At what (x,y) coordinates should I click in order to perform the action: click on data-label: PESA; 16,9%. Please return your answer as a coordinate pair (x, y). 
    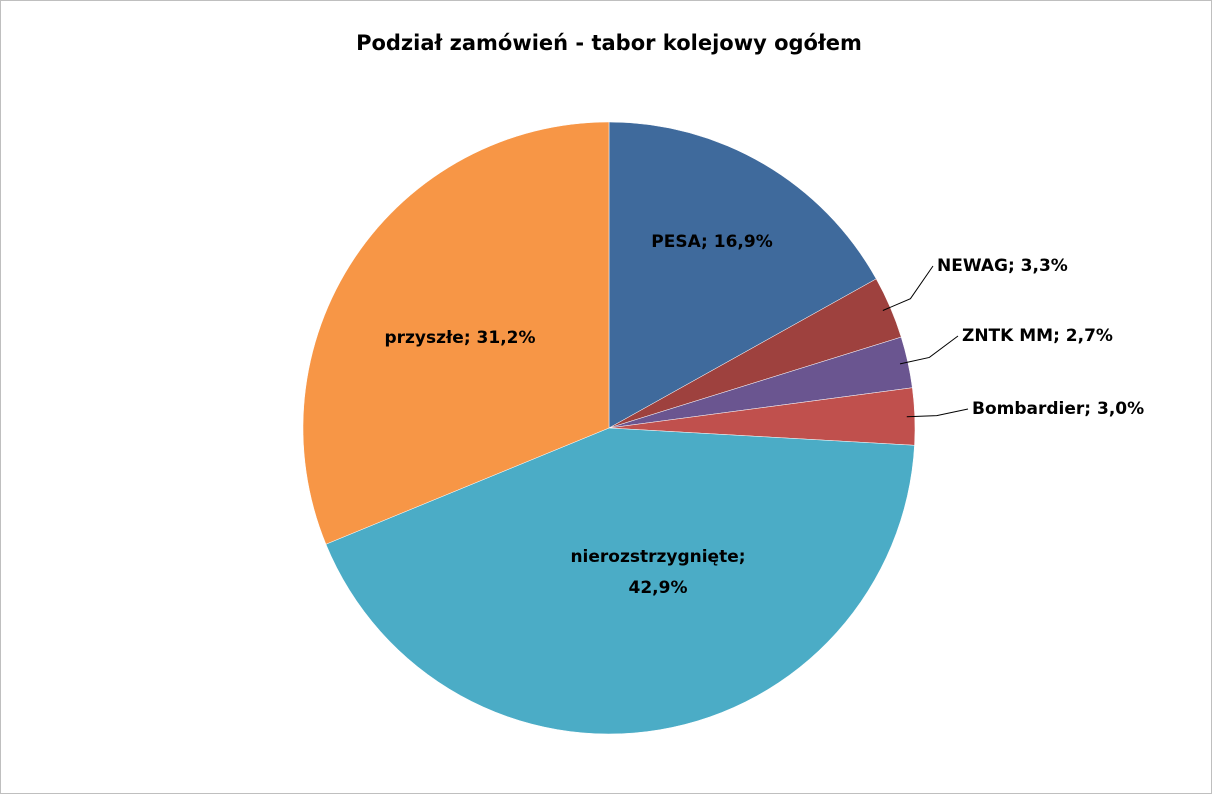
    Looking at the image, I should click on (711, 242).